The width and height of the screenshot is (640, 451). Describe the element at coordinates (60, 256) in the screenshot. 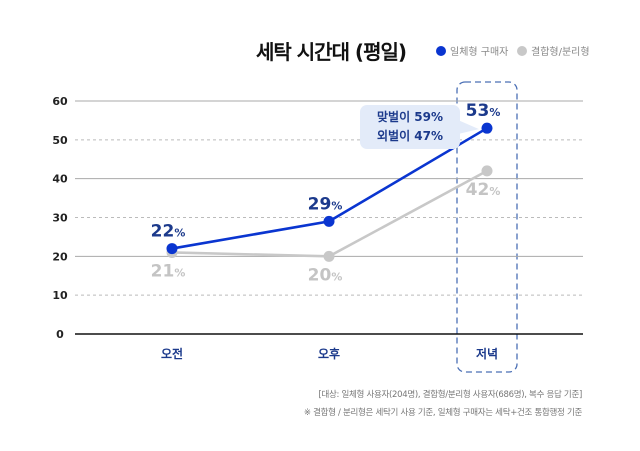

I see `y-tick-label: 20` at that location.